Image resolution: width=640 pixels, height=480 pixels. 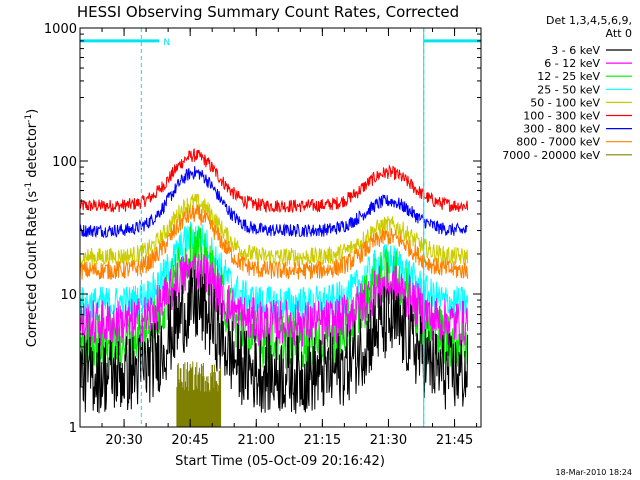 What do you see at coordinates (189, 440) in the screenshot?
I see `x-tick-label-1: 20:45` at bounding box center [189, 440].